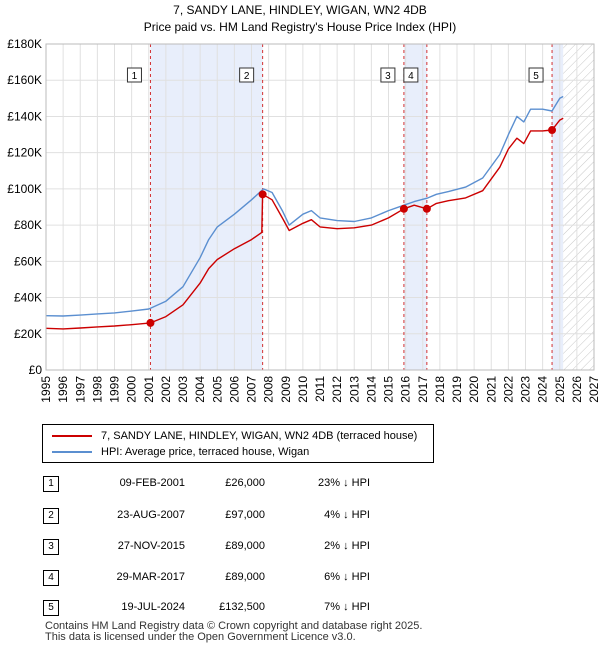 This screenshot has width=600, height=650. I want to click on y-tick-label: £120K, so click(24, 153).